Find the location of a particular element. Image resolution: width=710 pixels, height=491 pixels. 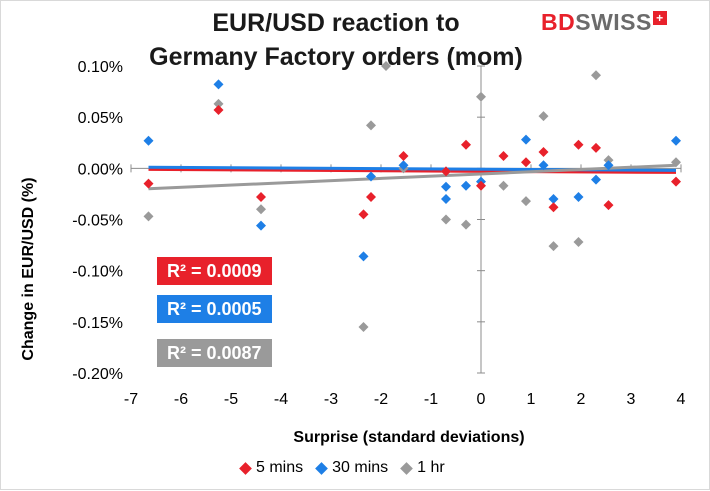

x-tick-label: -6 is located at coordinates (181, 399).